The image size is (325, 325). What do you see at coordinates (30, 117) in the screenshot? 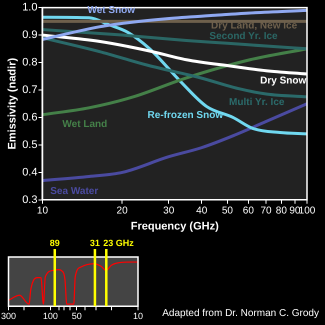
I see `y-tick-label: 0.6` at bounding box center [30, 117].